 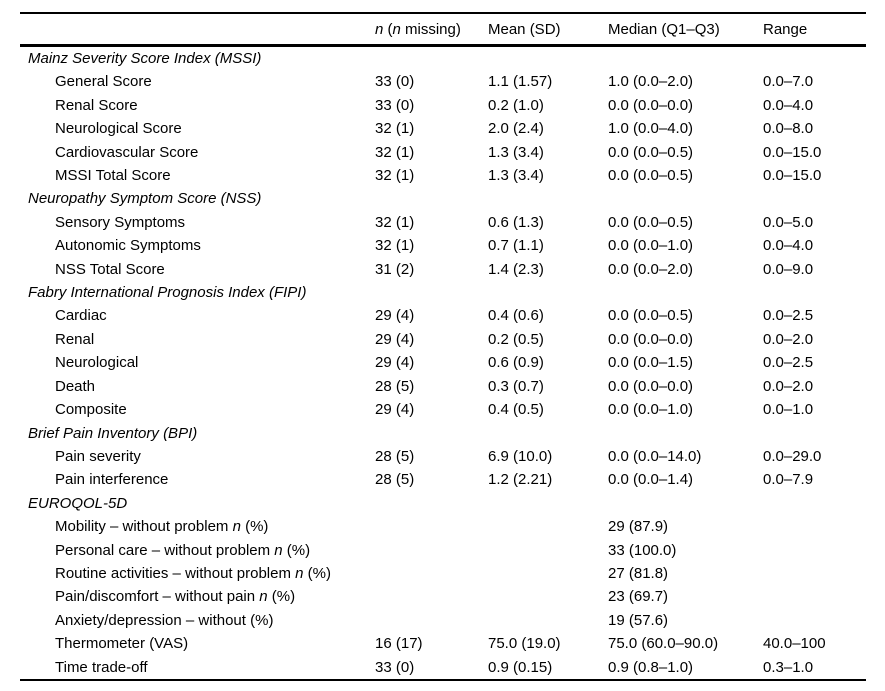 What do you see at coordinates (431, 30) in the screenshot?
I see `header-n-missing: n (n missing)` at bounding box center [431, 30].